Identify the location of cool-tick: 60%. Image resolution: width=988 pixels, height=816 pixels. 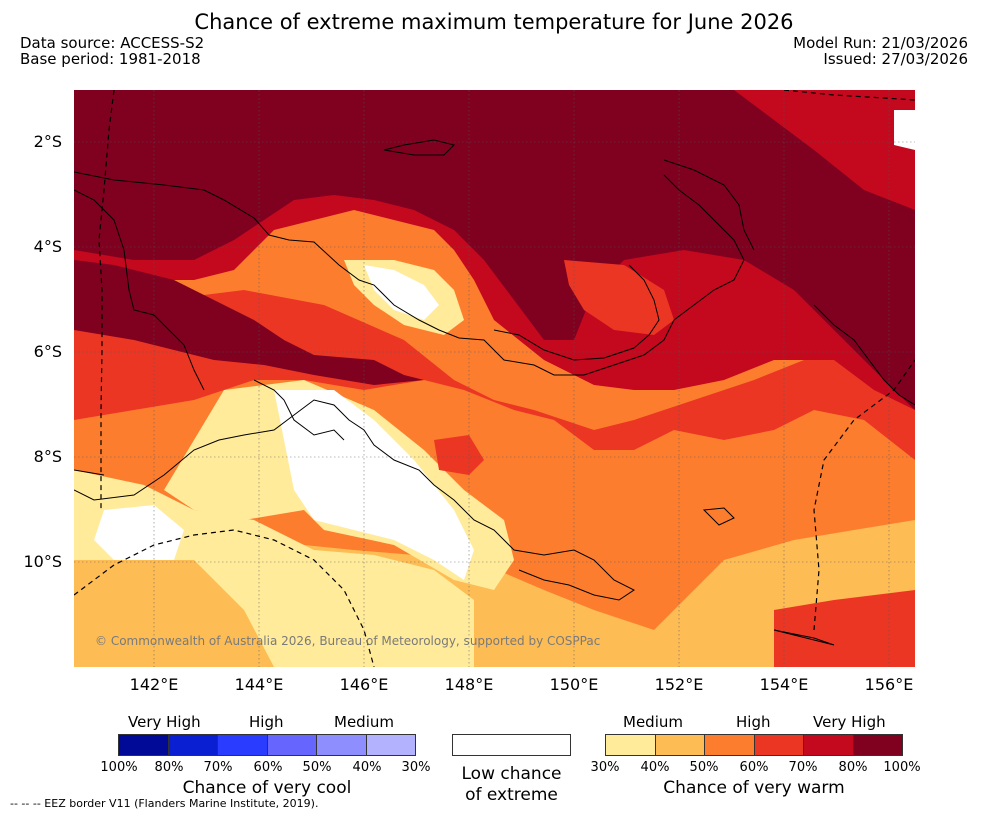
(268, 767).